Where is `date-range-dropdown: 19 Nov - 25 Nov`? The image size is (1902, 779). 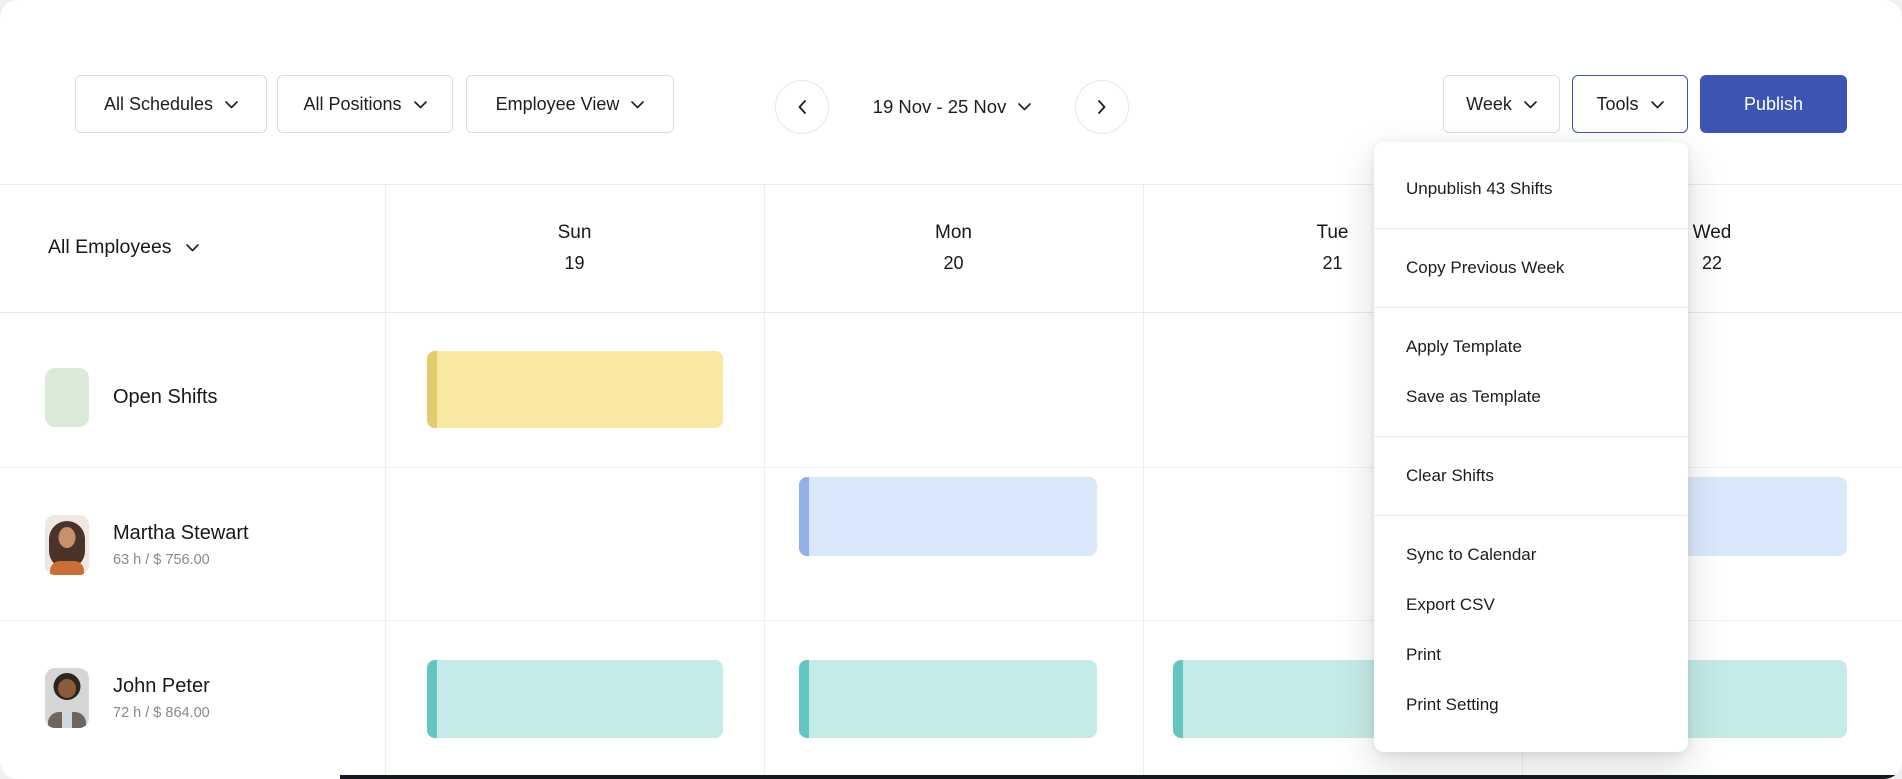 date-range-dropdown: 19 Nov - 25 Nov is located at coordinates (952, 107).